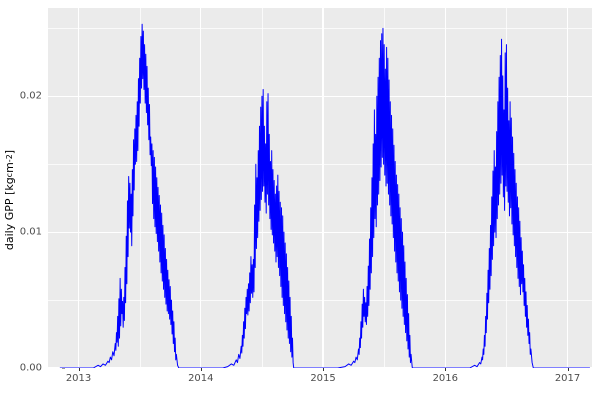 This screenshot has height=400, width=600. Describe the element at coordinates (41, 200) in the screenshot. I see `y-axis-ticks: 0.00 0.01 0.02` at that location.